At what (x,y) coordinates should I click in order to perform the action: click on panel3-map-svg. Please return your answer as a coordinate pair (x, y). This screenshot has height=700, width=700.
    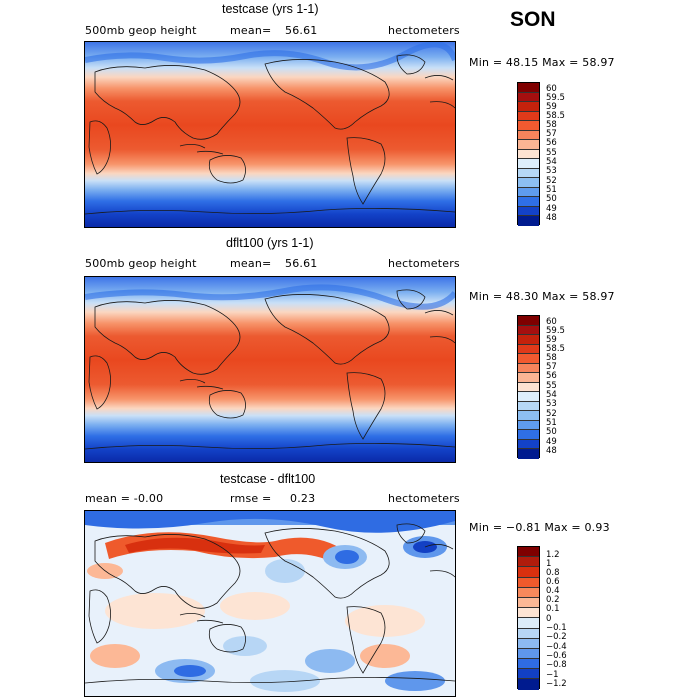
    Looking at the image, I should click on (270, 603).